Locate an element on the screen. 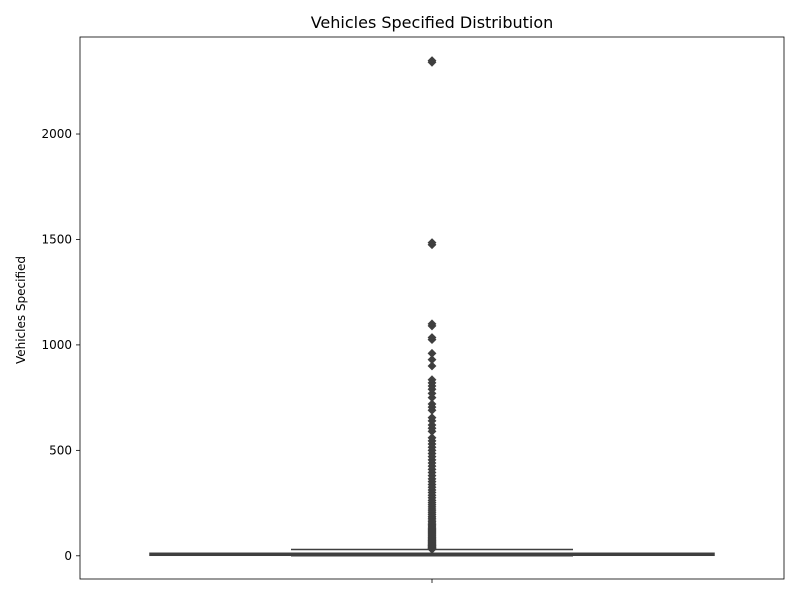 The height and width of the screenshot is (600, 800). y-axis-label: Vehicles Specified is located at coordinates (21, 310).